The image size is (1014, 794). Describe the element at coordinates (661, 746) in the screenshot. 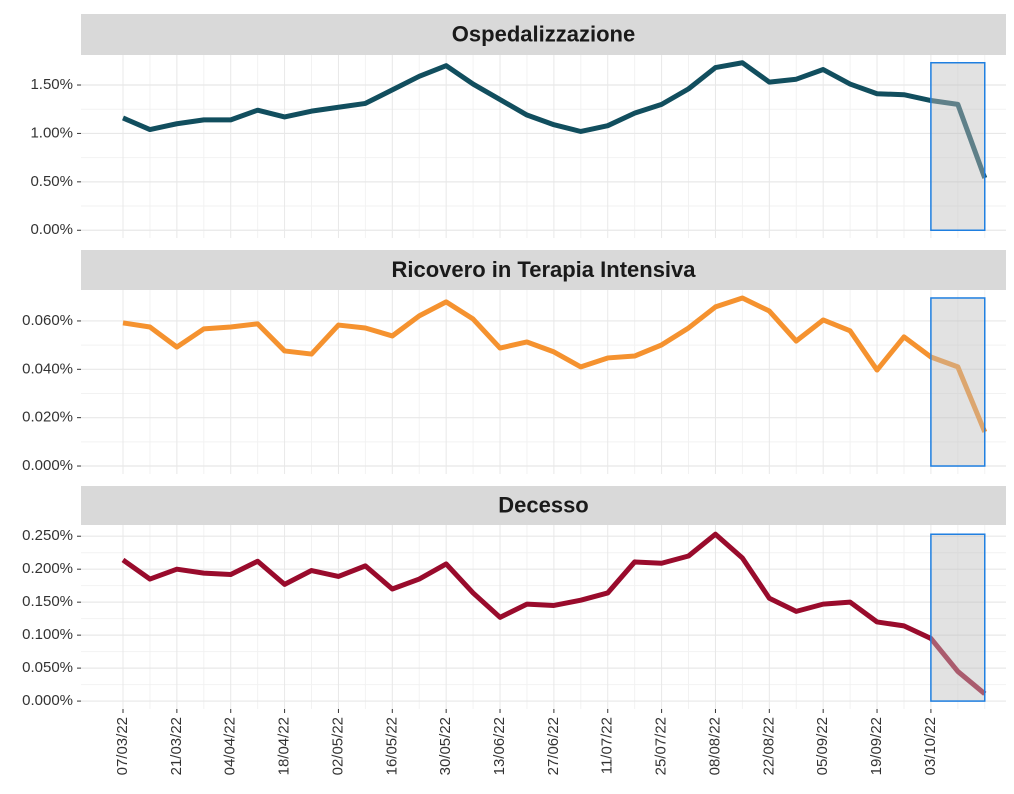

I see `x-tick-label: 25/07/22` at that location.